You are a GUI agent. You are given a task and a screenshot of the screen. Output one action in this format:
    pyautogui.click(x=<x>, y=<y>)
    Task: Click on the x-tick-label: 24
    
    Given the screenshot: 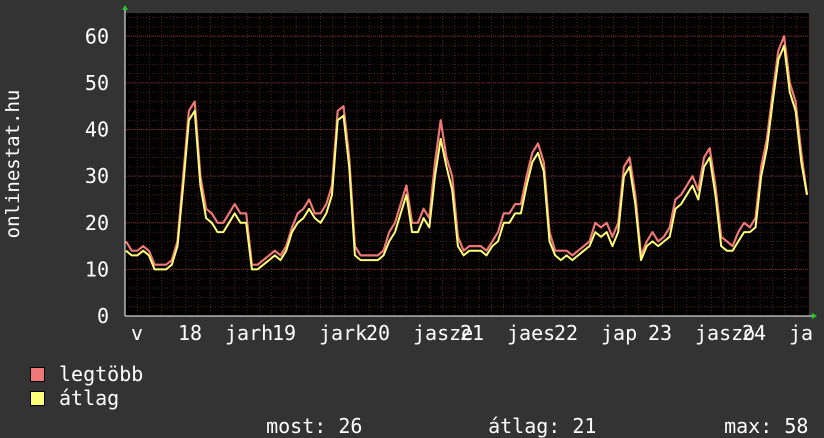 What is the action you would take?
    pyautogui.click(x=754, y=333)
    